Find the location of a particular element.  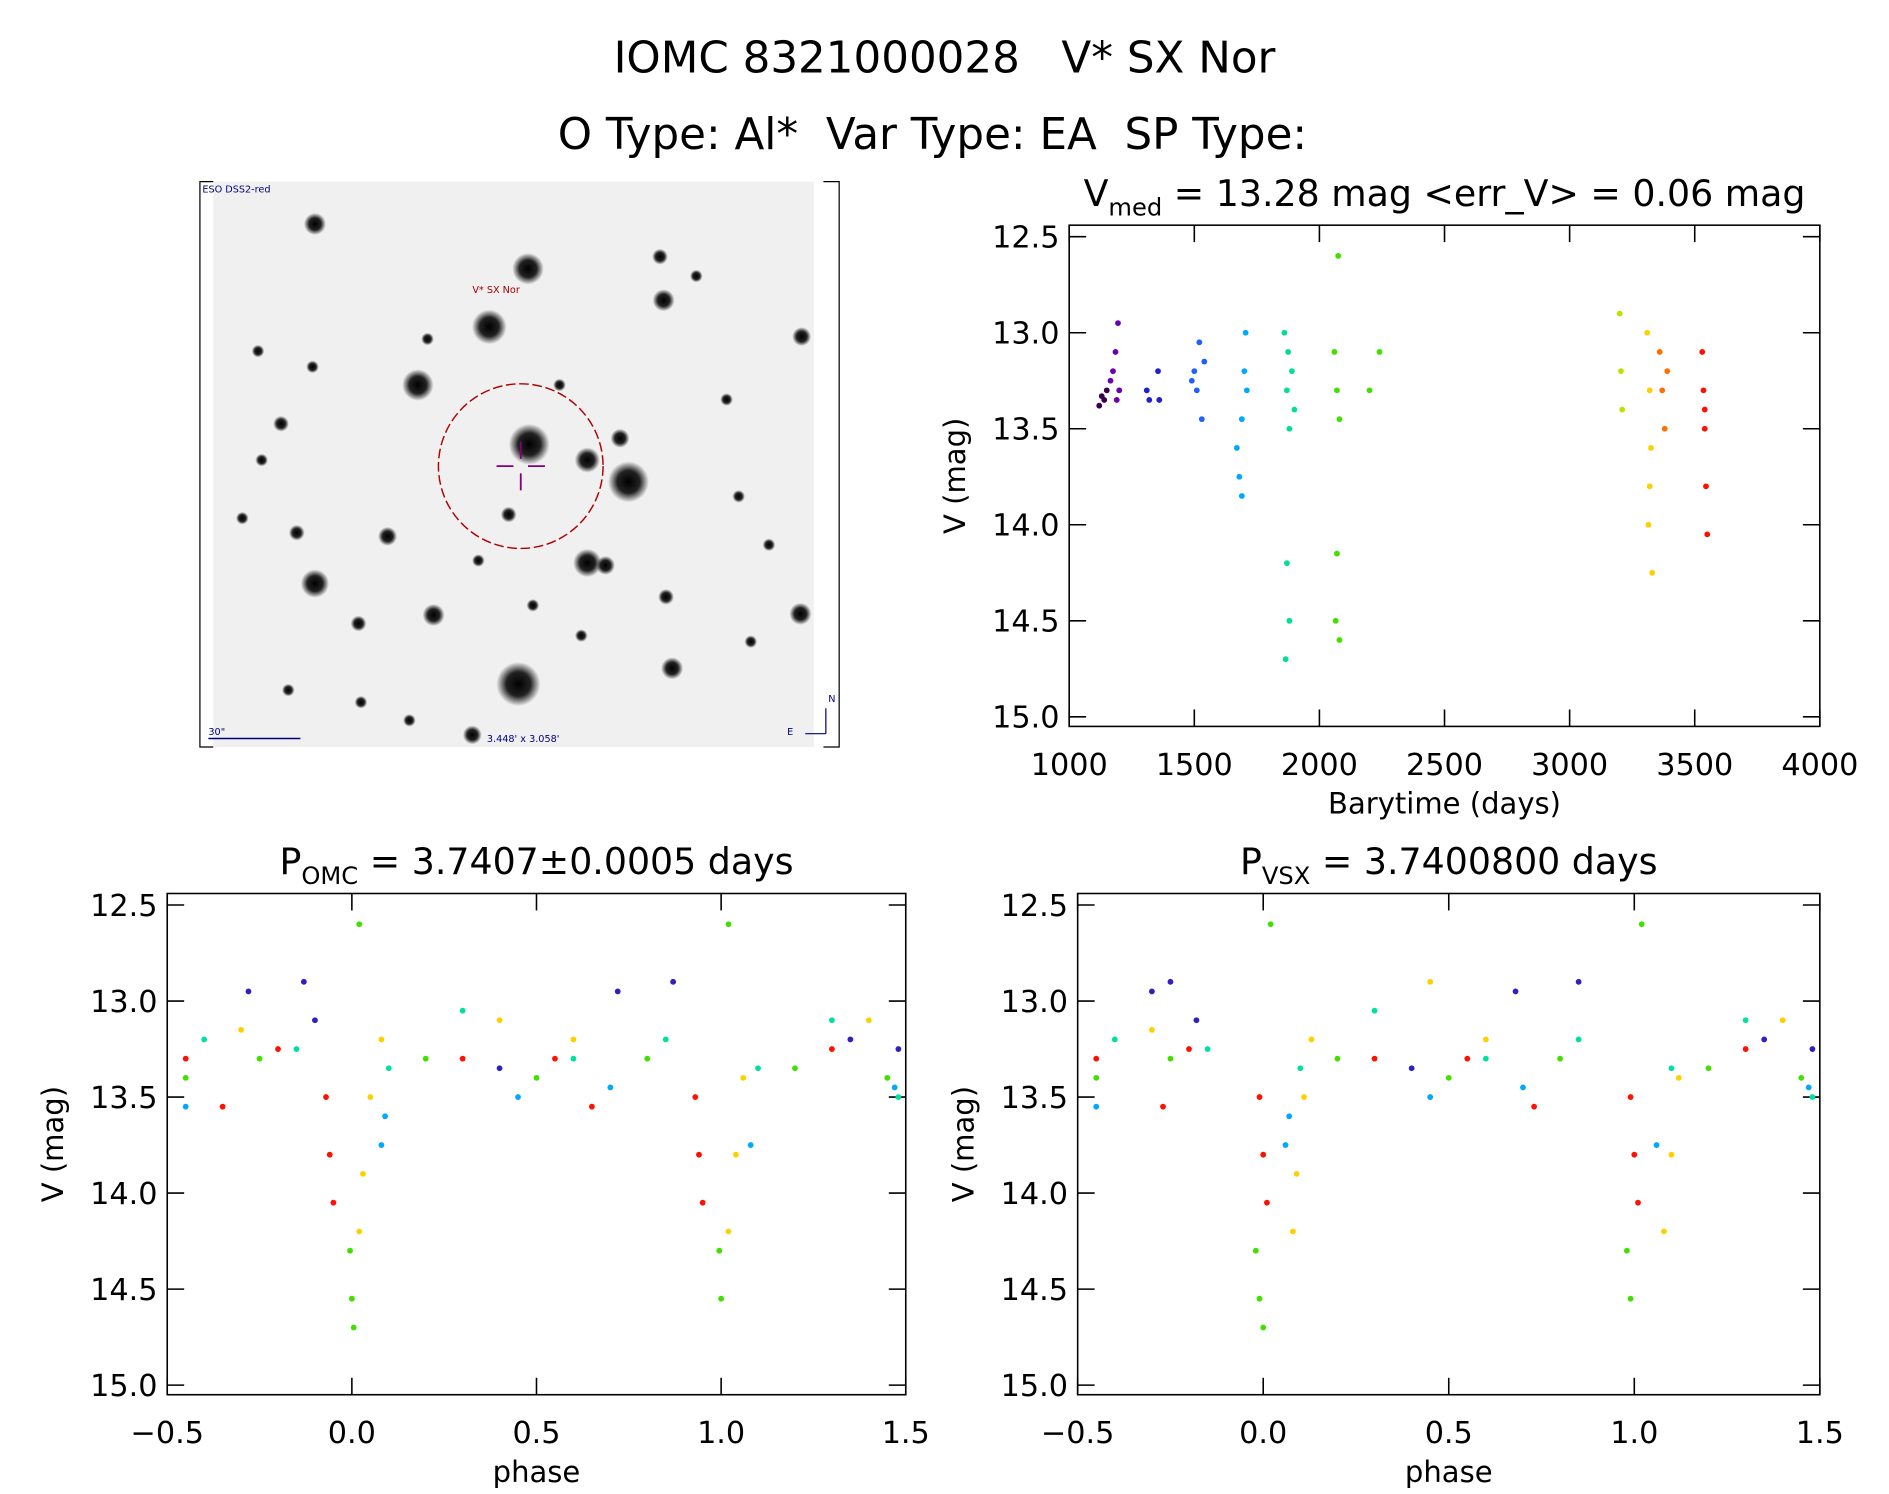

y-tick-label: 12.5 is located at coordinates (123, 906).